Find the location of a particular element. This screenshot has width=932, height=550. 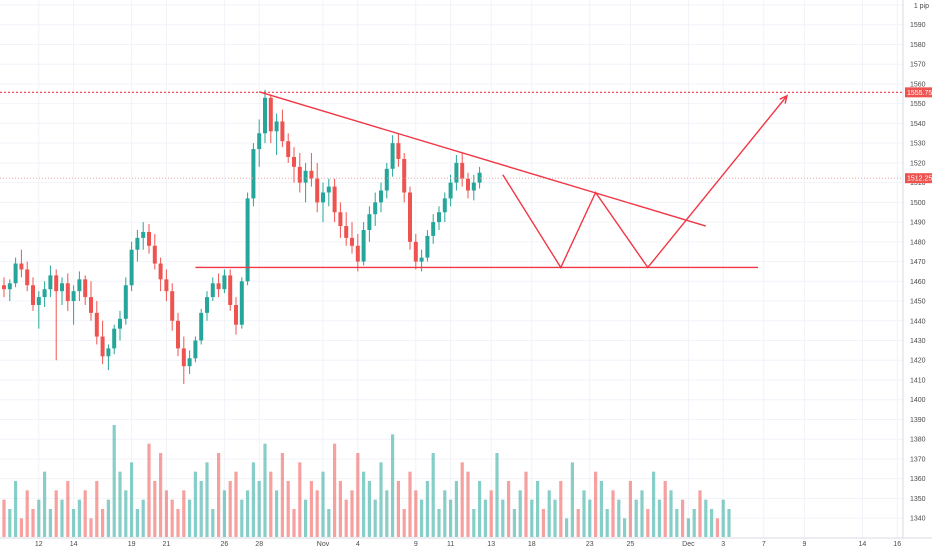

descending-trendline is located at coordinates (482, 159).